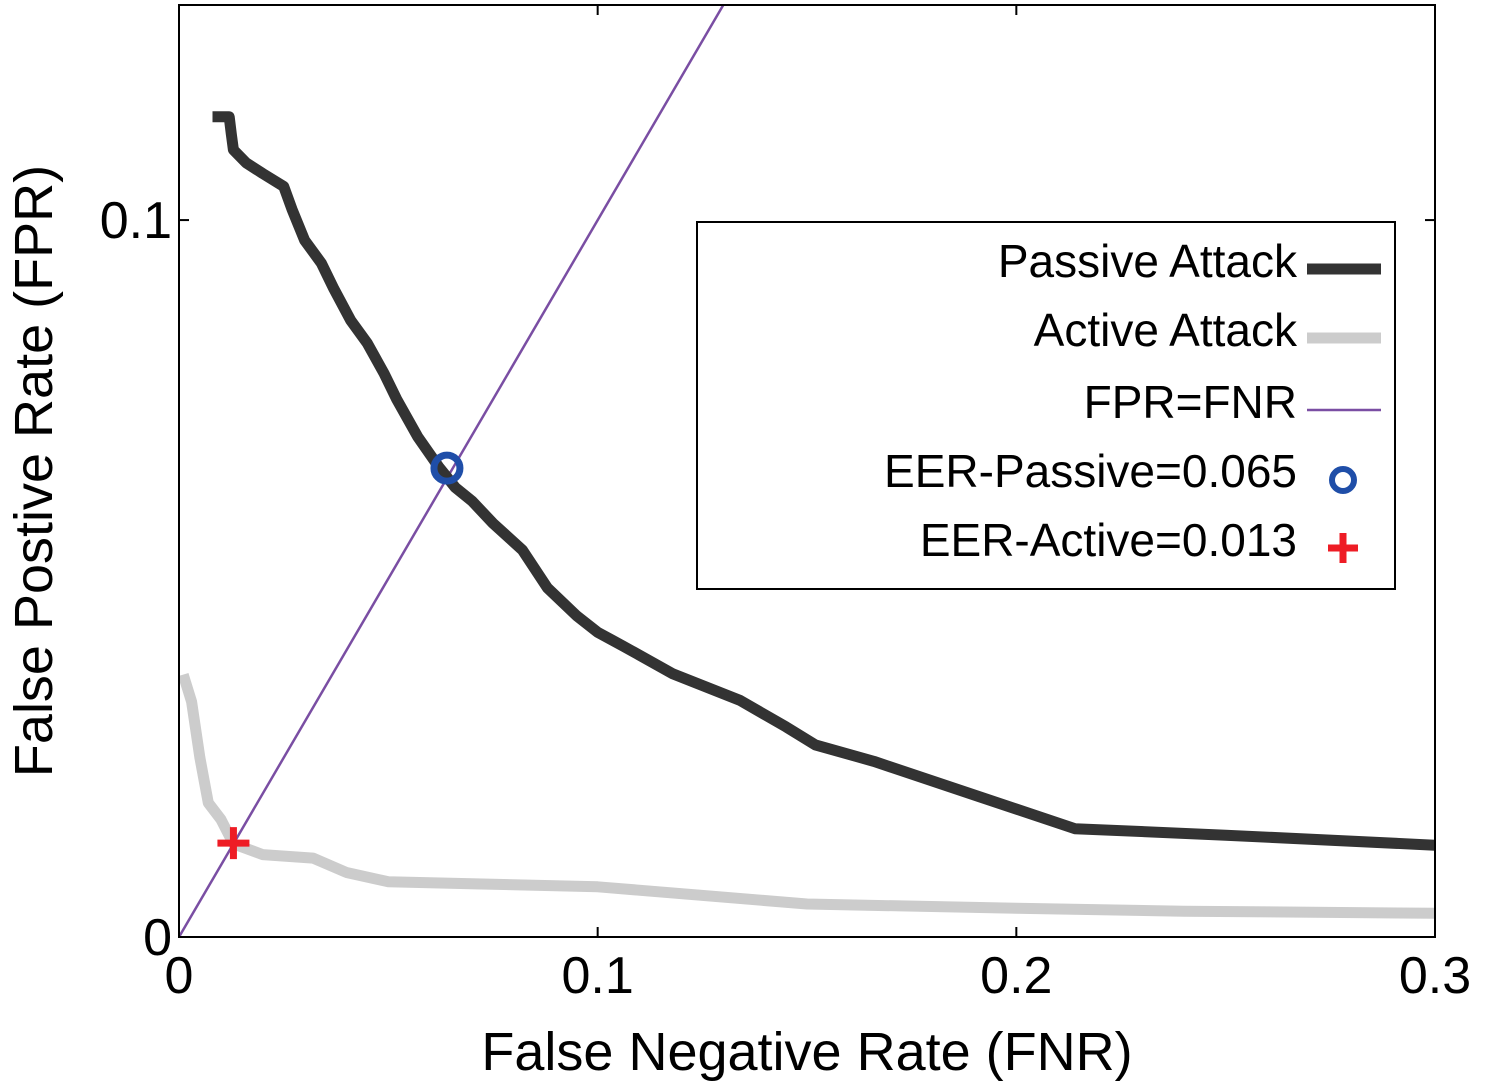 This screenshot has width=1491, height=1088. Describe the element at coordinates (1090, 471) in the screenshot. I see `legend-label: EER-Passive=0.065` at that location.